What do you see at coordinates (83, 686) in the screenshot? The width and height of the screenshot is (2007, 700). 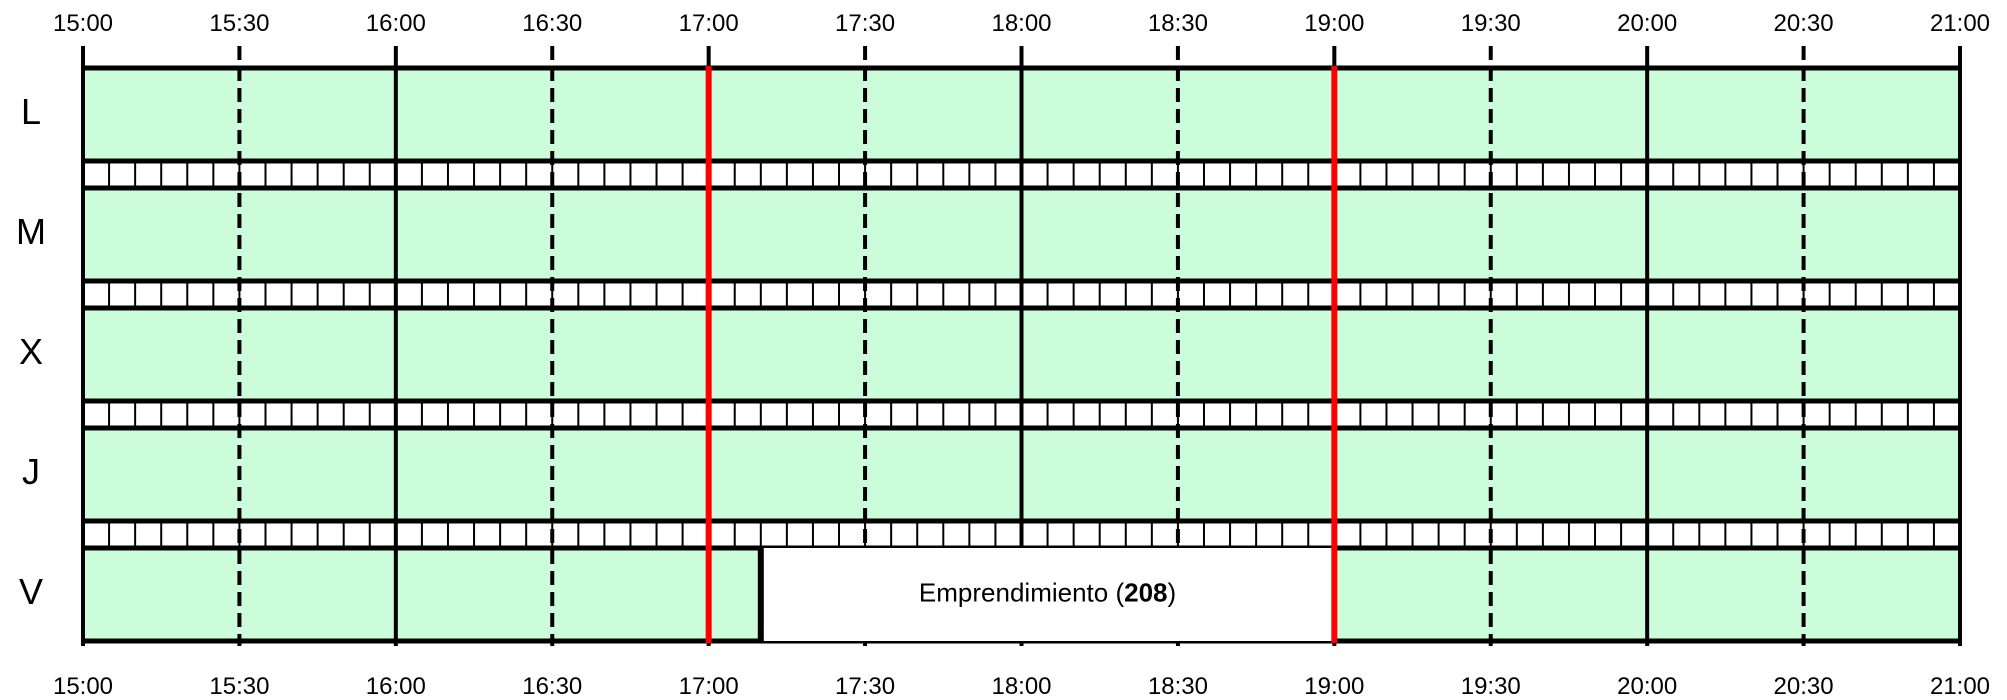 I see `time-label-bottom: 15:00` at bounding box center [83, 686].